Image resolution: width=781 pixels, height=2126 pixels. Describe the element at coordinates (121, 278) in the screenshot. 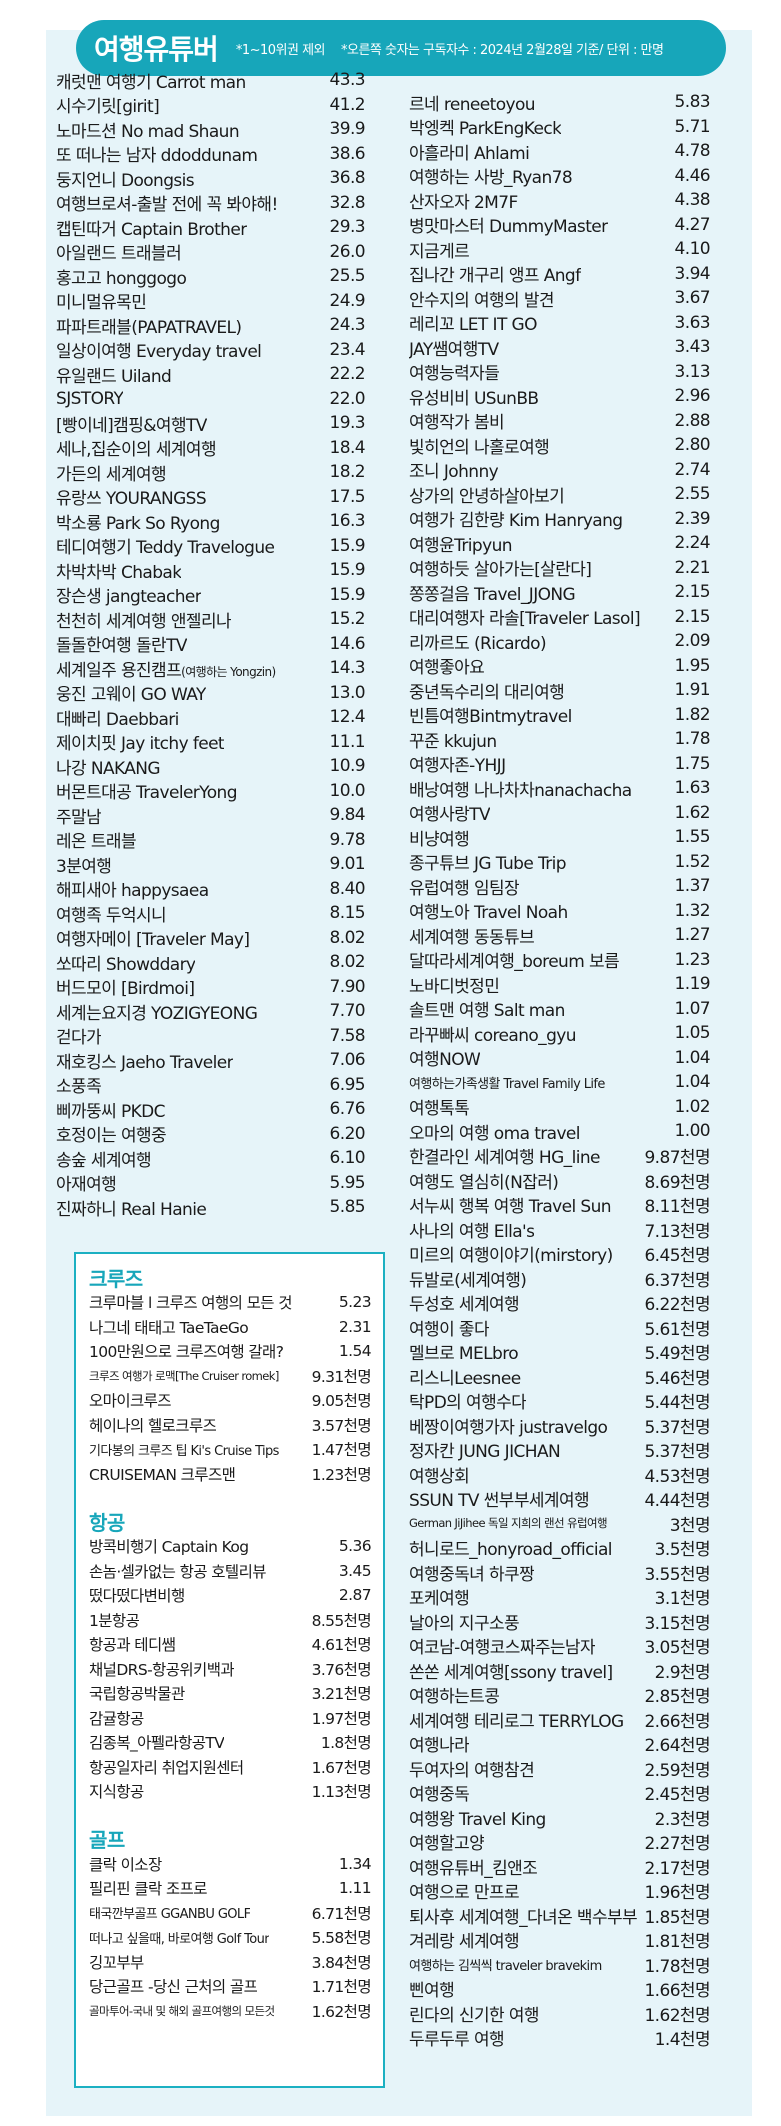

I see `channel-name-text: 홍고고 honggogo` at that location.